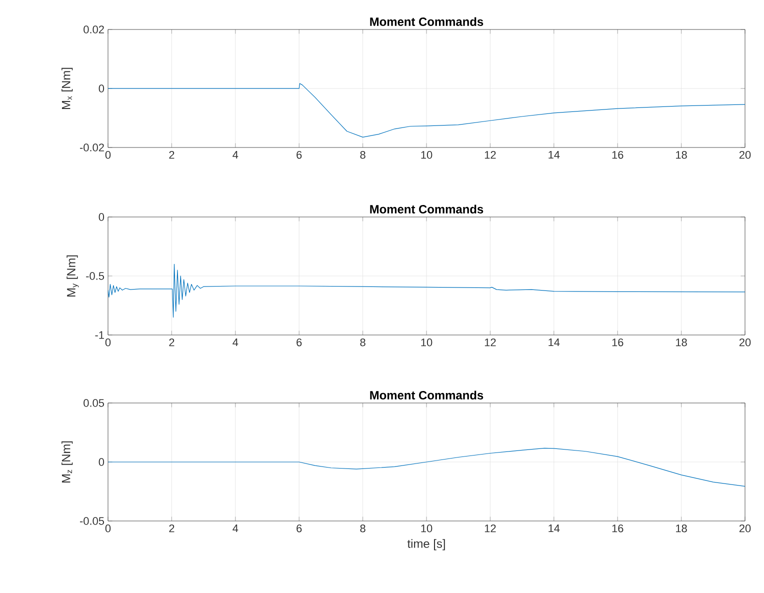 This screenshot has width=764, height=593. I want to click on y-axis-title: M$_{z}$ [Nm], so click(67, 461).